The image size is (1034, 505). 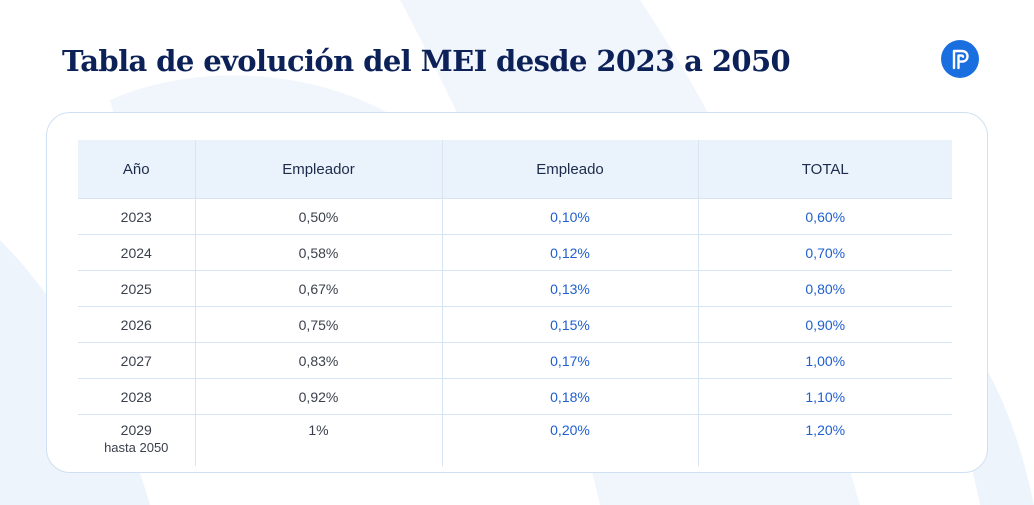 I want to click on table-header-row: Año Empleador Empleado TOTAL, so click(x=515, y=169).